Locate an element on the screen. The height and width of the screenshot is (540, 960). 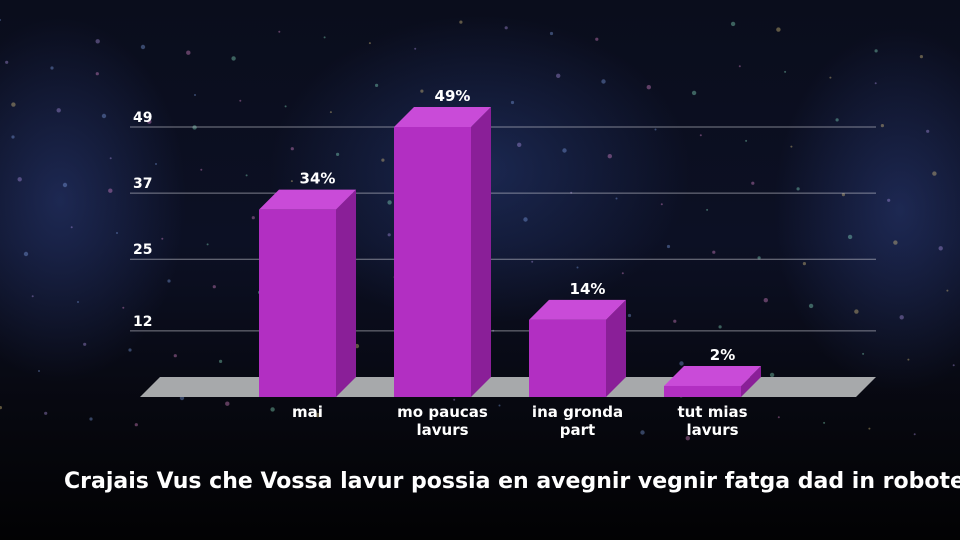
data-label: 2% is located at coordinates (722, 355).